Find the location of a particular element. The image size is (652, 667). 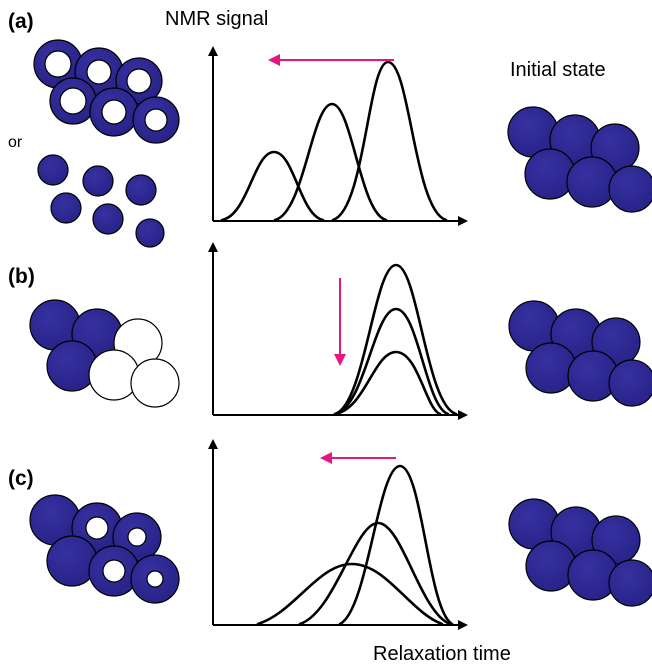

initial-state-cluster-c is located at coordinates (580, 552).